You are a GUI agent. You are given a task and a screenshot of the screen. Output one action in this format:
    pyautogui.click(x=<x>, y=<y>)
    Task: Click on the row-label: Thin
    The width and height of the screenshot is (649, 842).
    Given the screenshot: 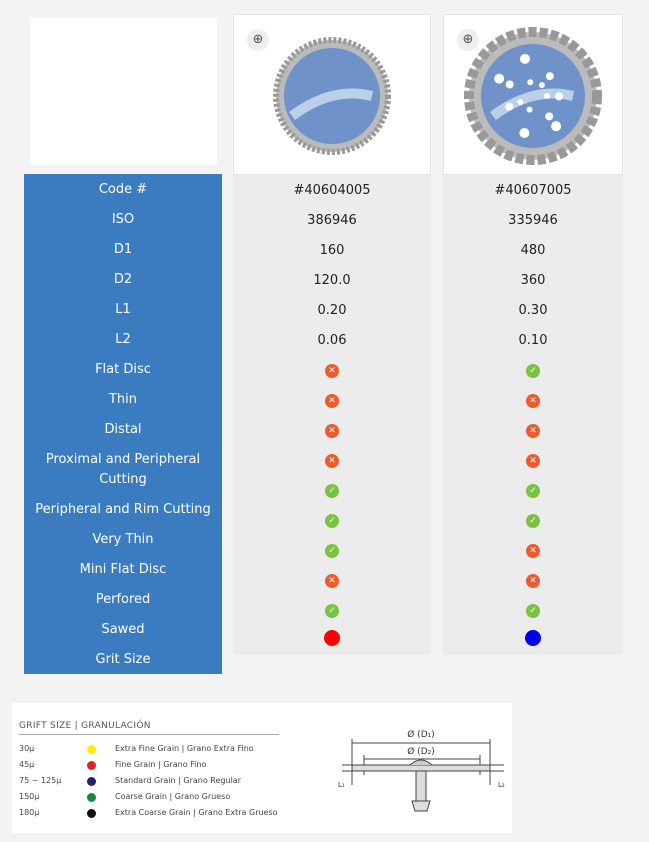 What is the action you would take?
    pyautogui.click(x=123, y=399)
    